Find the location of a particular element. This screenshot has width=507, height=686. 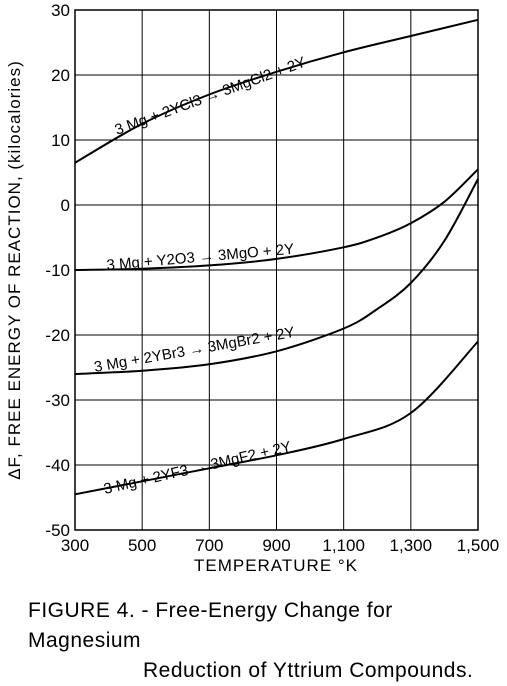

x-tick-label: 700 is located at coordinates (209, 545).